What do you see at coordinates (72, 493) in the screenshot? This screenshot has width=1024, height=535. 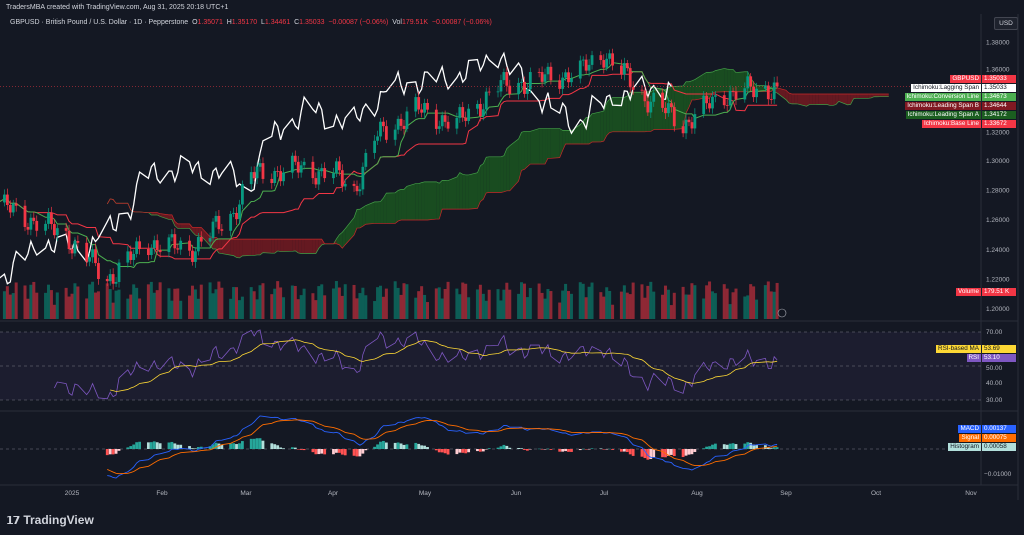 I see `time-tick: 2025` at bounding box center [72, 493].